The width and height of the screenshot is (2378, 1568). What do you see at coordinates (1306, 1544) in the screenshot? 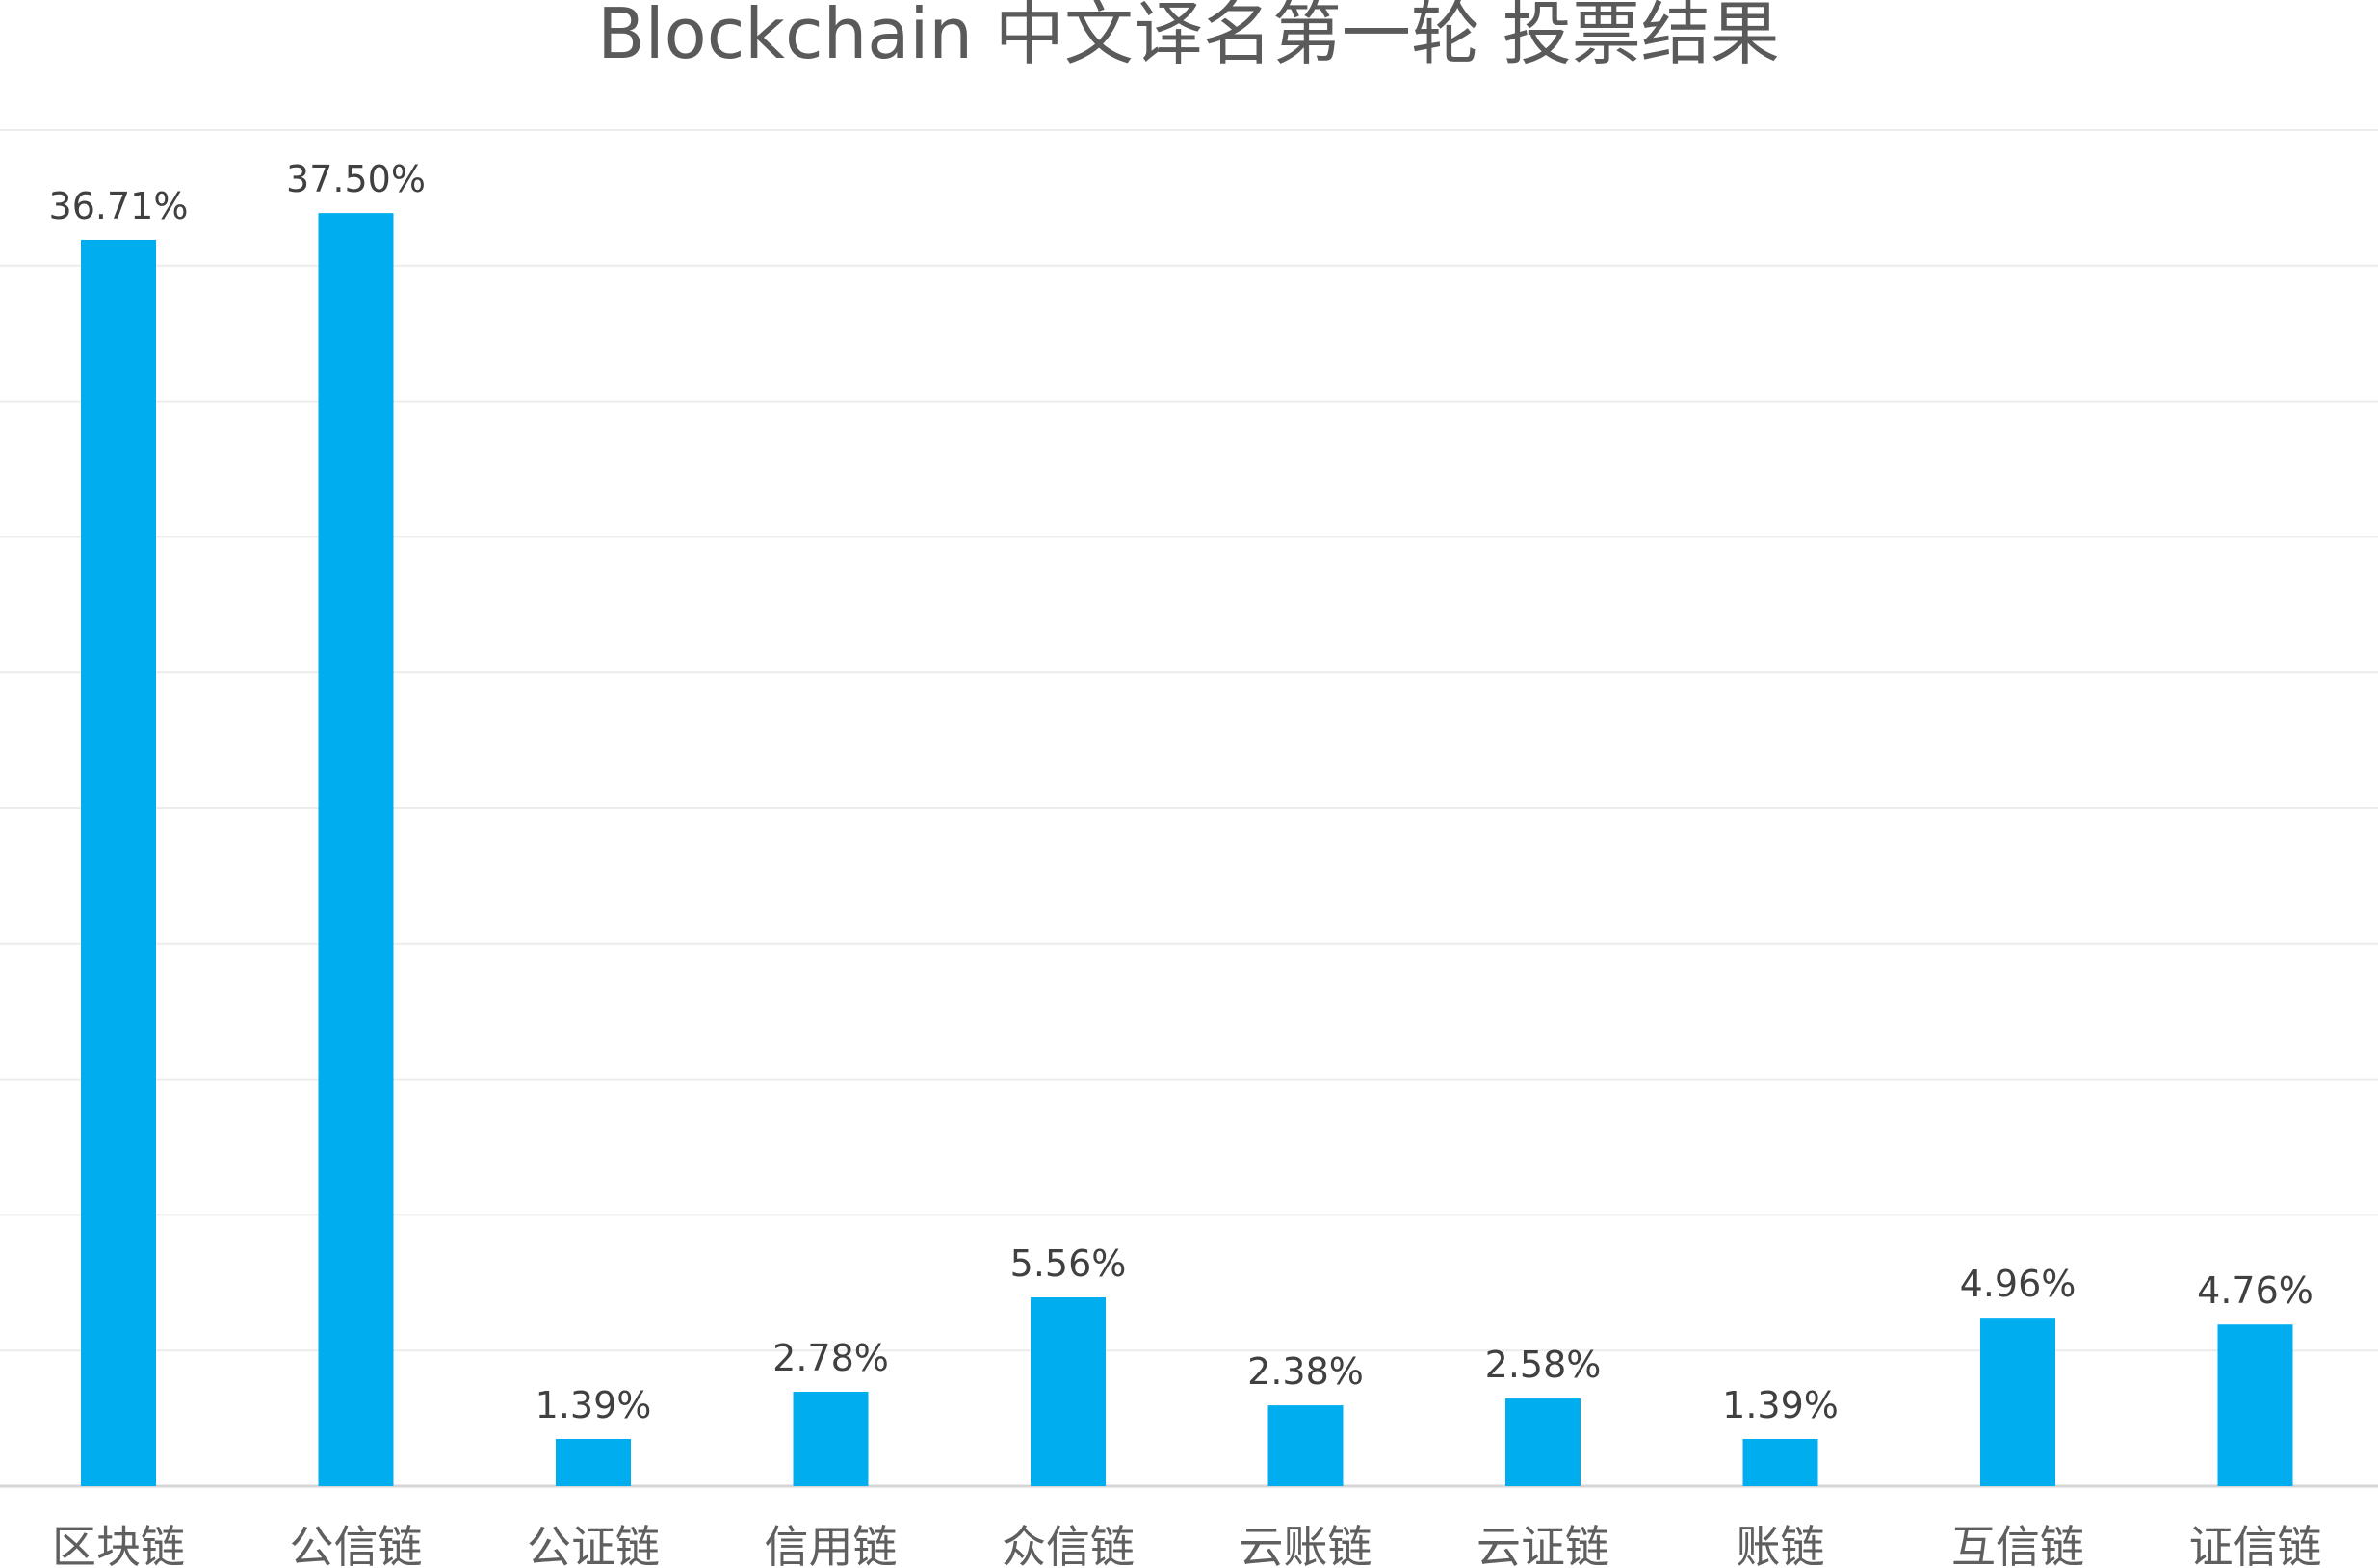
I see `x-tick-label: 云账链` at bounding box center [1306, 1544].